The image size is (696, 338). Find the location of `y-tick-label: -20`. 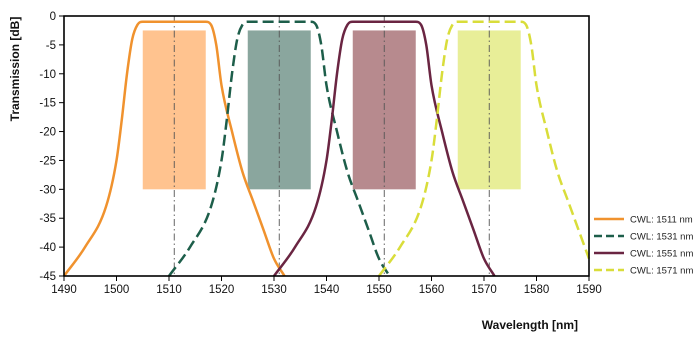

y-tick-label: -20 is located at coordinates (47, 133).